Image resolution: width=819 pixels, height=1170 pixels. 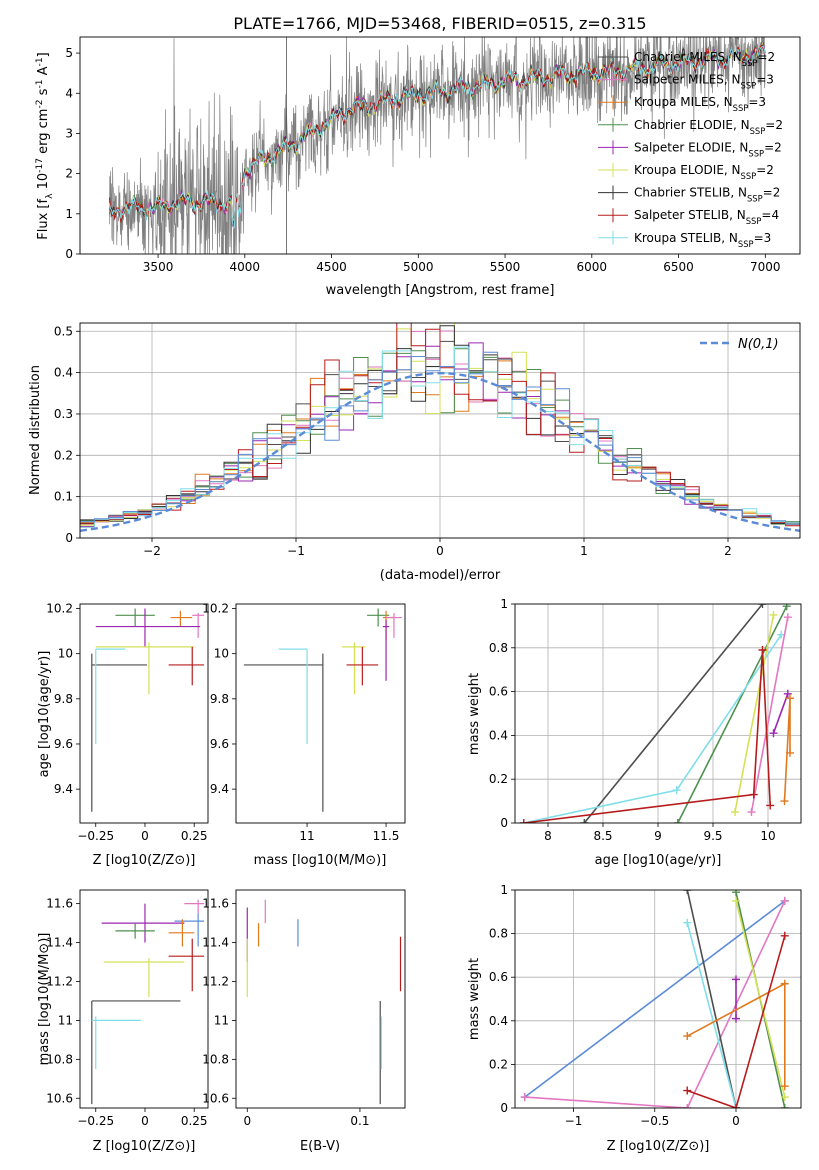 I want to click on x-tick-label: 6500, so click(x=678, y=267).